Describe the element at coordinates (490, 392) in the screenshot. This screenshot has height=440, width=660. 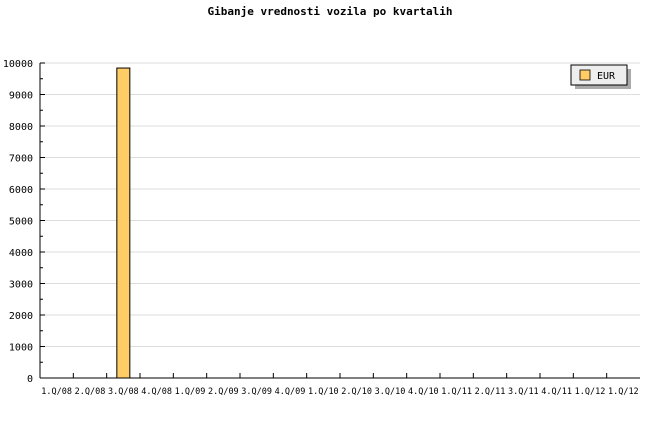
I see `x-tick-label: 2.Q/11` at that location.